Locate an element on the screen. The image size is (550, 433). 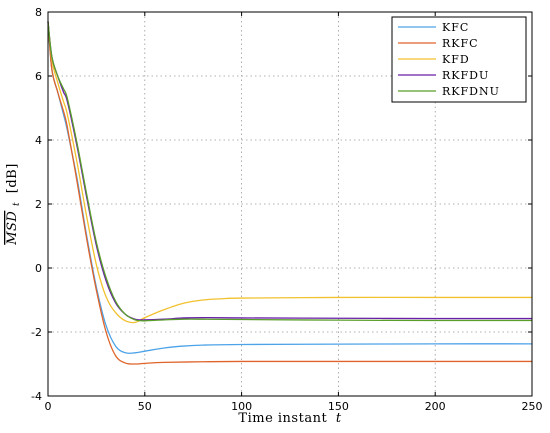
y-tick-label: 6 is located at coordinates (38, 76).